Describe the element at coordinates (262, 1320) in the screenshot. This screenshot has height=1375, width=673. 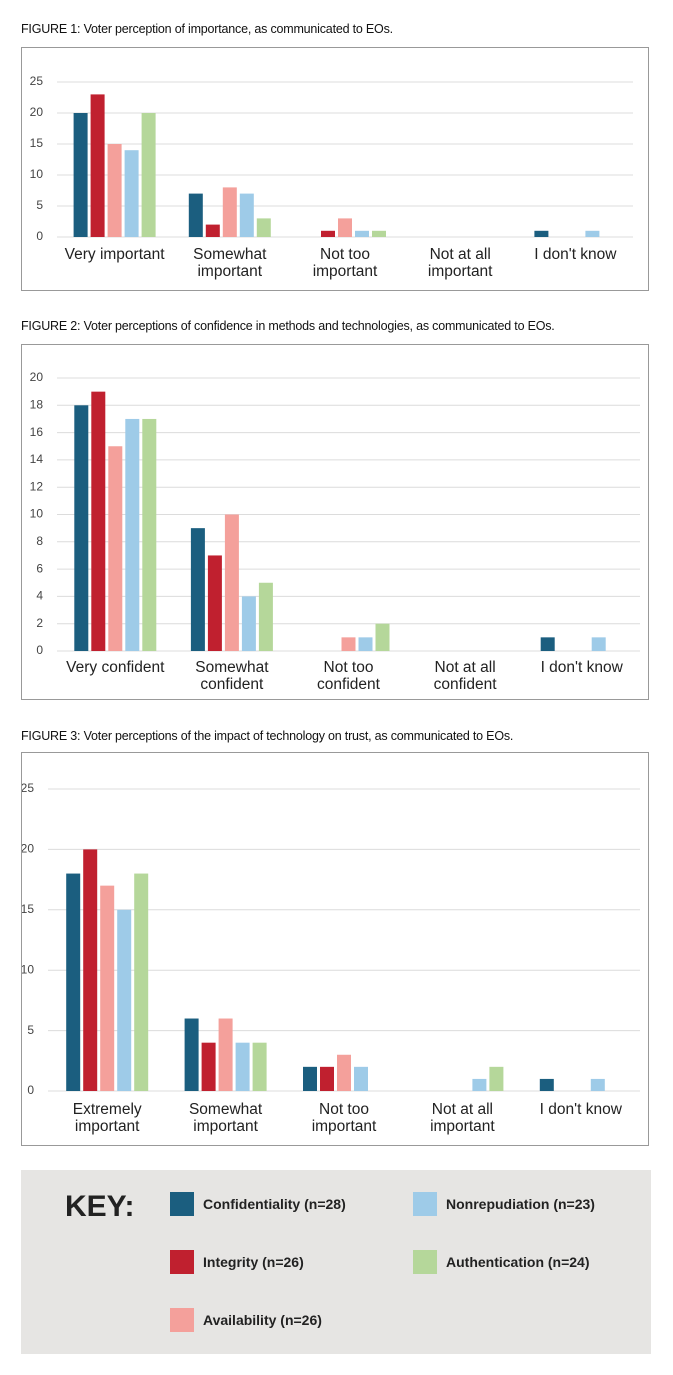
I see `legend-label: Availability (n=26)` at that location.